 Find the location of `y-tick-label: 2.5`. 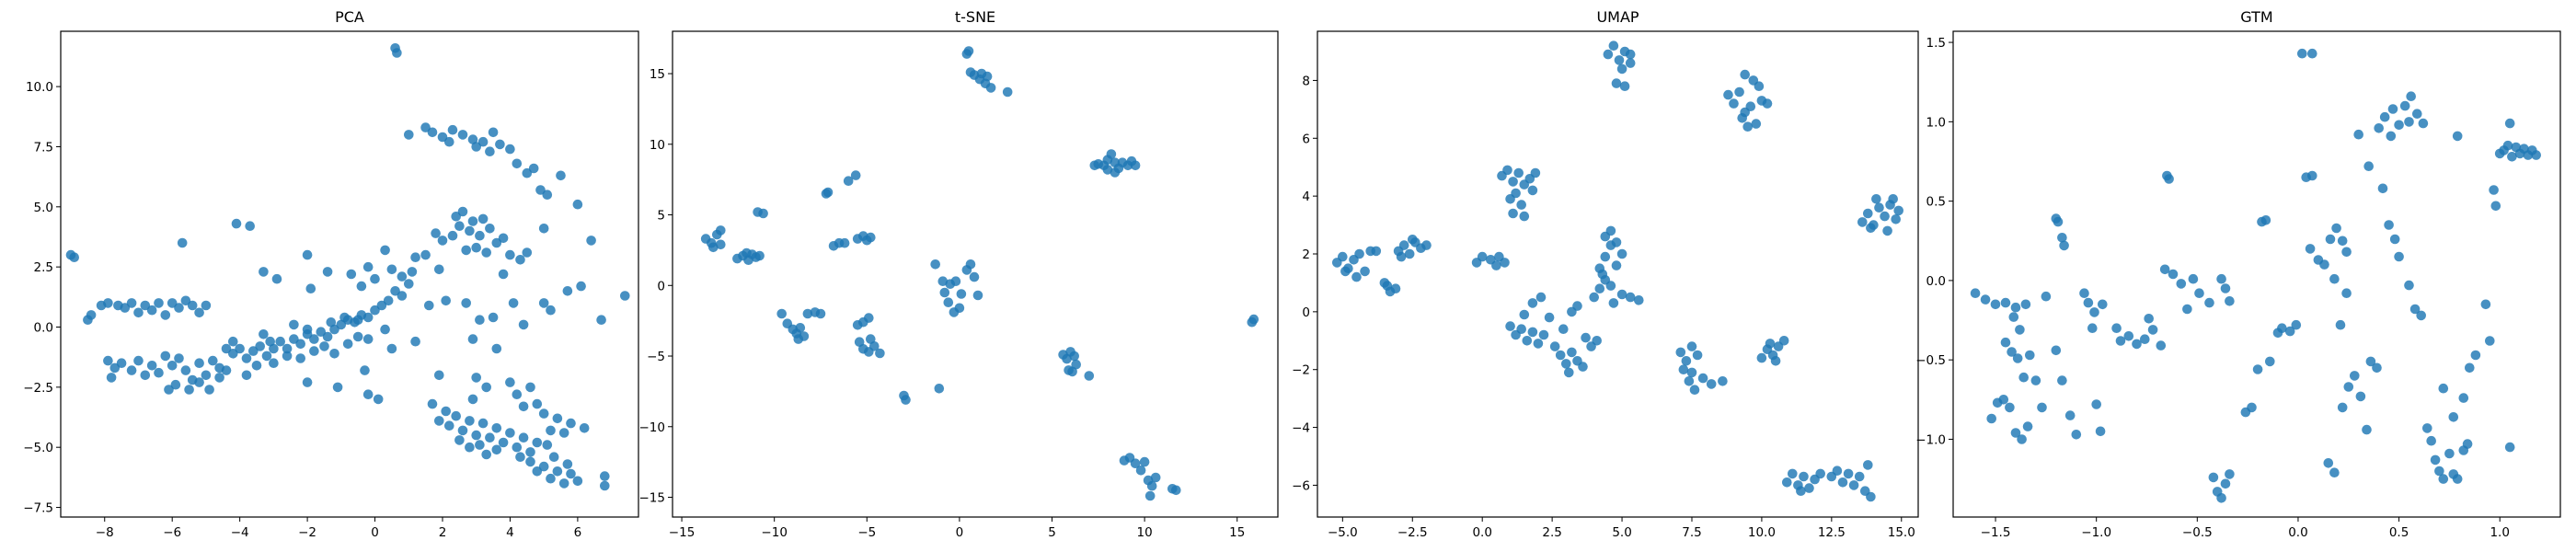

y-tick-label: 2.5 is located at coordinates (43, 267).